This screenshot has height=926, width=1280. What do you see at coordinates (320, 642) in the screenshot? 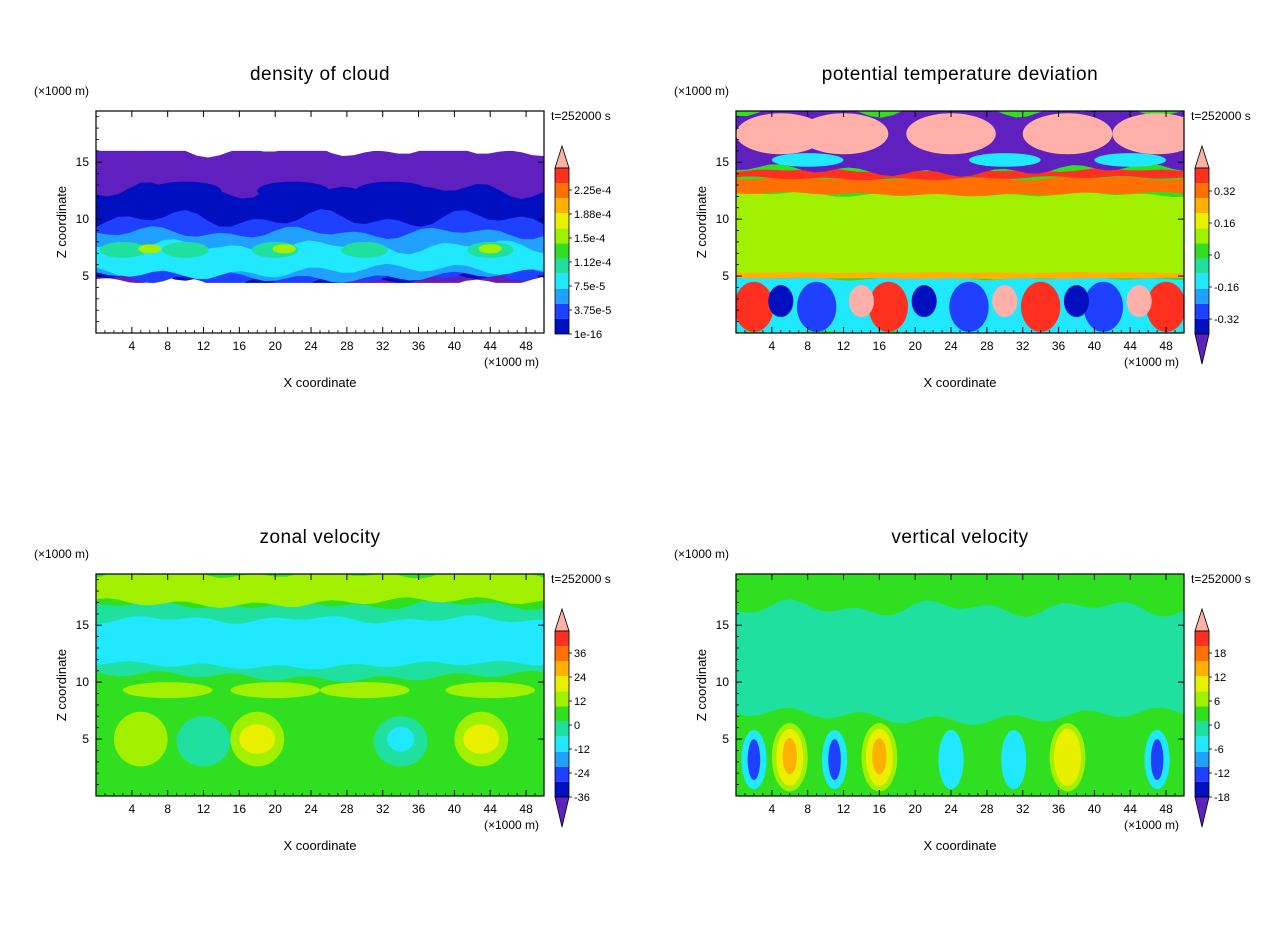
I see `u-band-cyan` at bounding box center [320, 642].